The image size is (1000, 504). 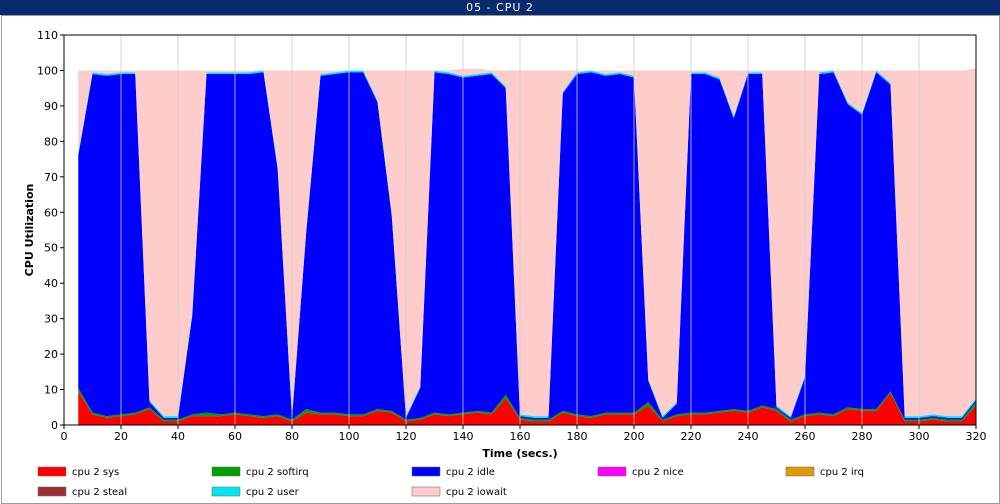 What do you see at coordinates (51, 390) in the screenshot?
I see `y-tick-label: 10` at bounding box center [51, 390].